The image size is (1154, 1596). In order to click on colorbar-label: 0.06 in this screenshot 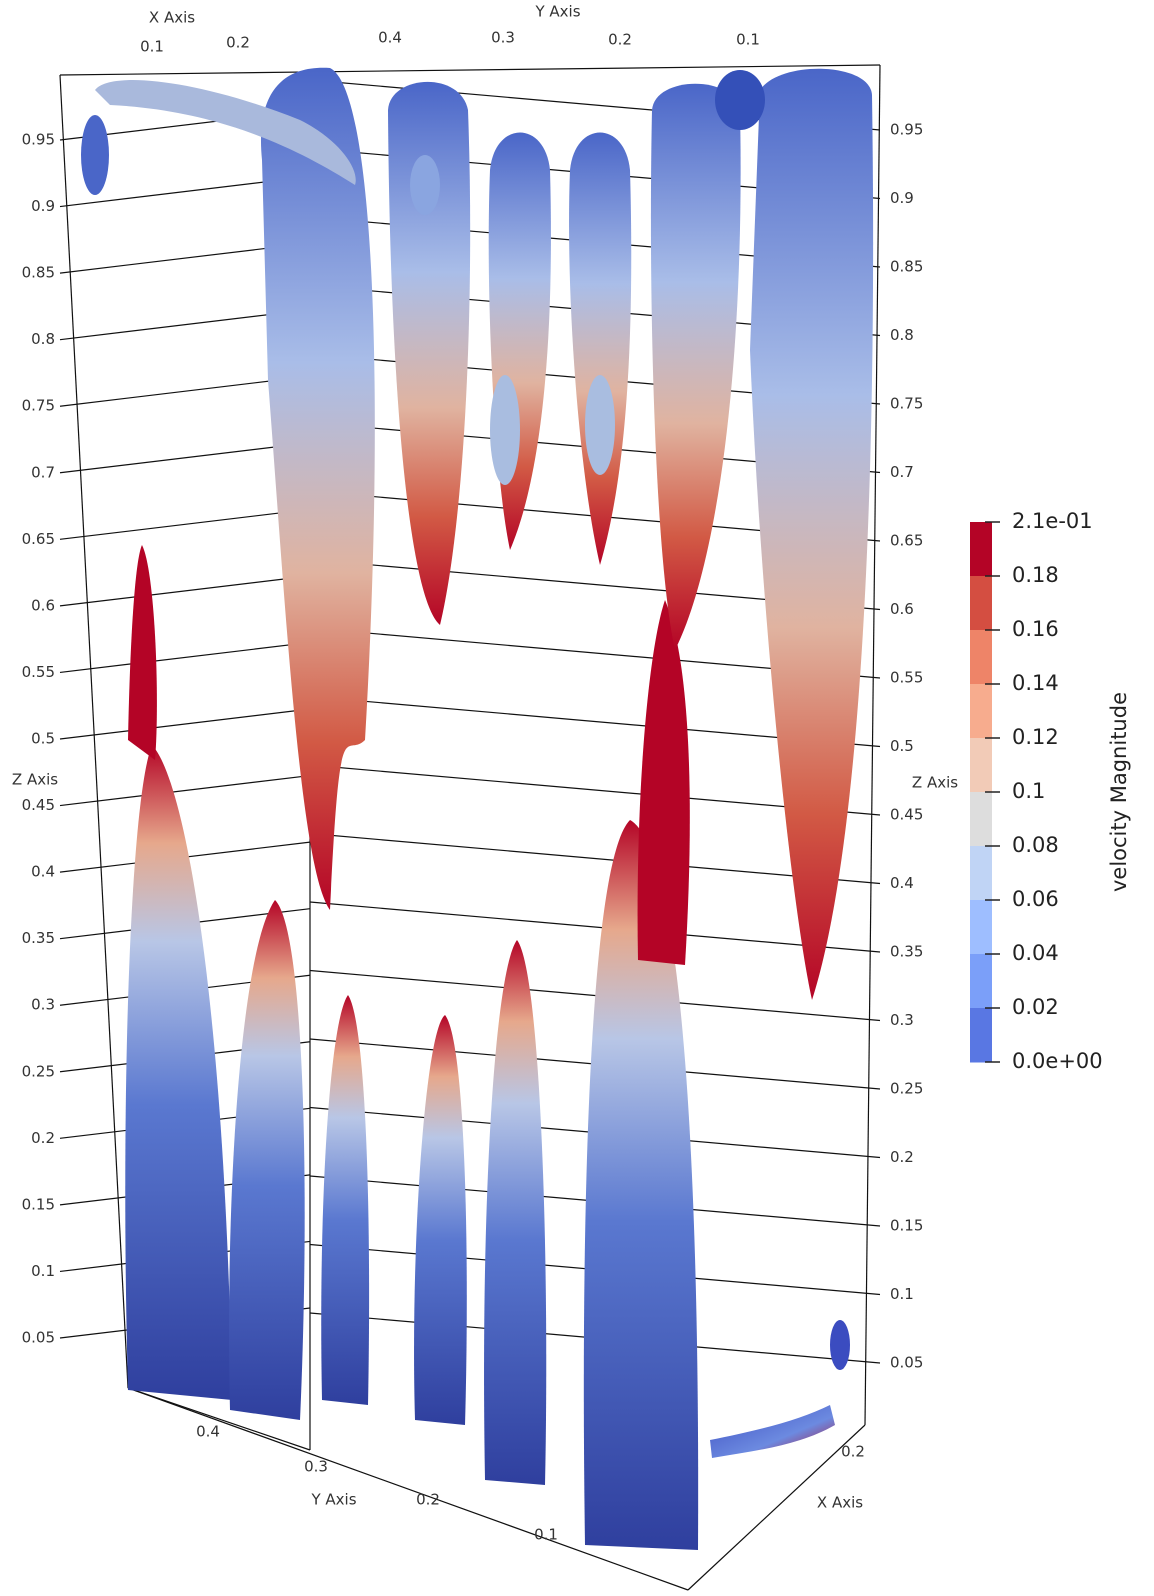, I will do `click(1035, 899)`.